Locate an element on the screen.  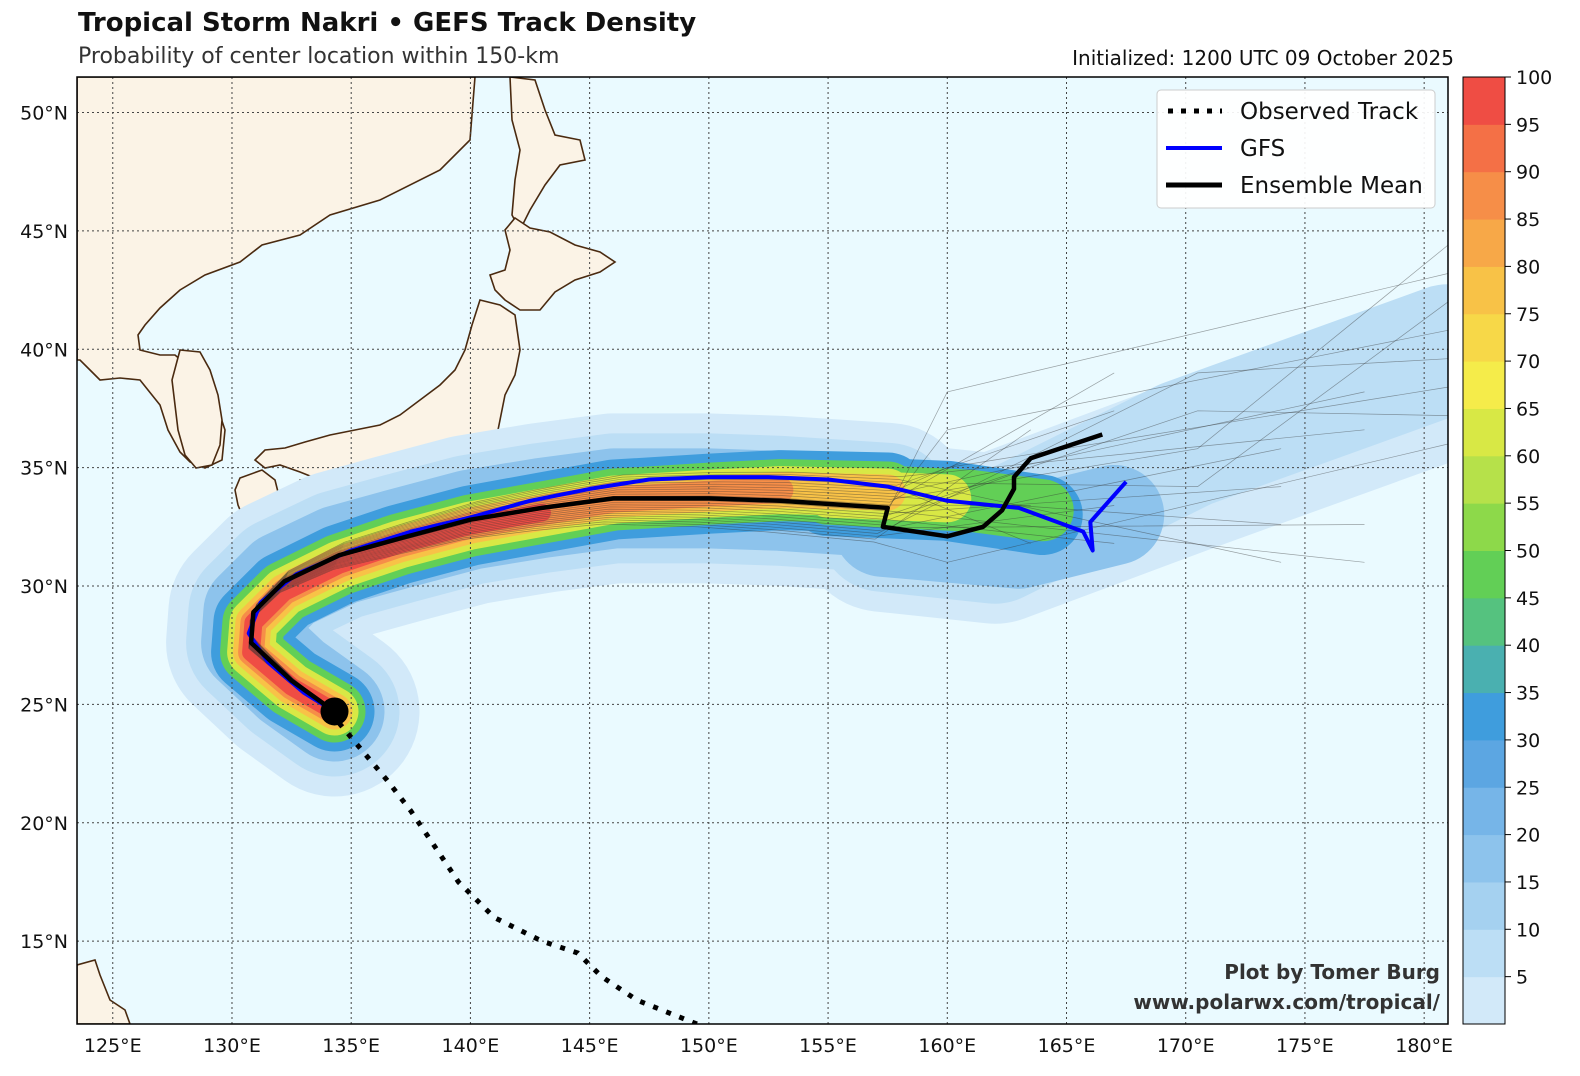
colorbar-tick-label: 30 is located at coordinates (1528, 741).